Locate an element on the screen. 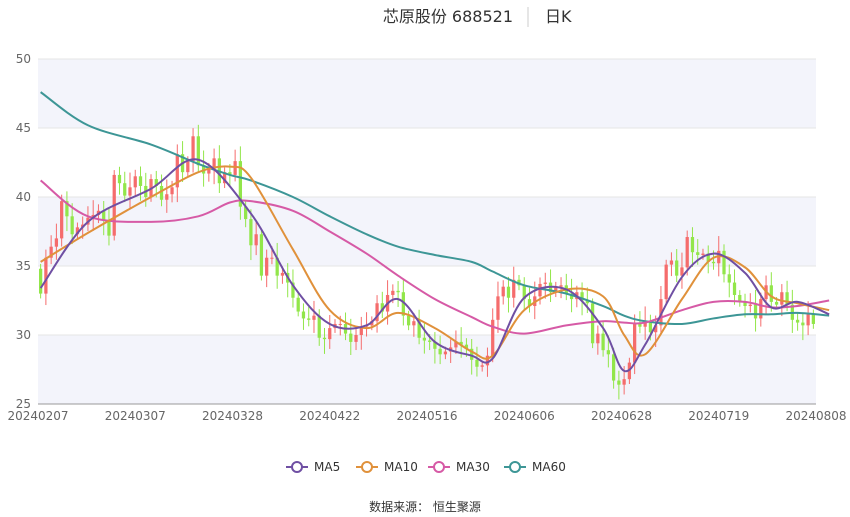 The width and height of the screenshot is (850, 517). legend-item-ma5: MA5 is located at coordinates (313, 467).